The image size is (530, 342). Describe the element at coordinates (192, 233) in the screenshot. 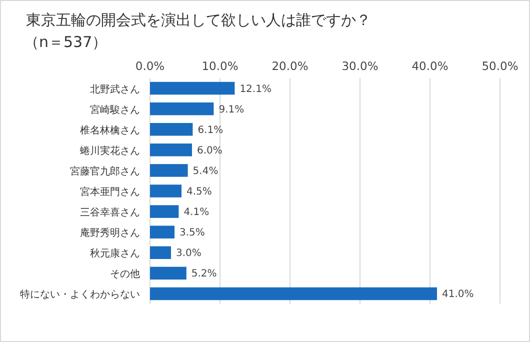

I see `data-label: 3.5%` at that location.